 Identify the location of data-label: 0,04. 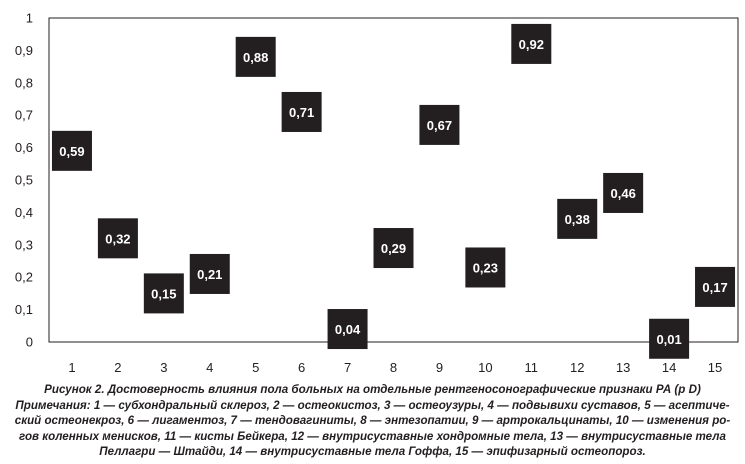
(348, 329).